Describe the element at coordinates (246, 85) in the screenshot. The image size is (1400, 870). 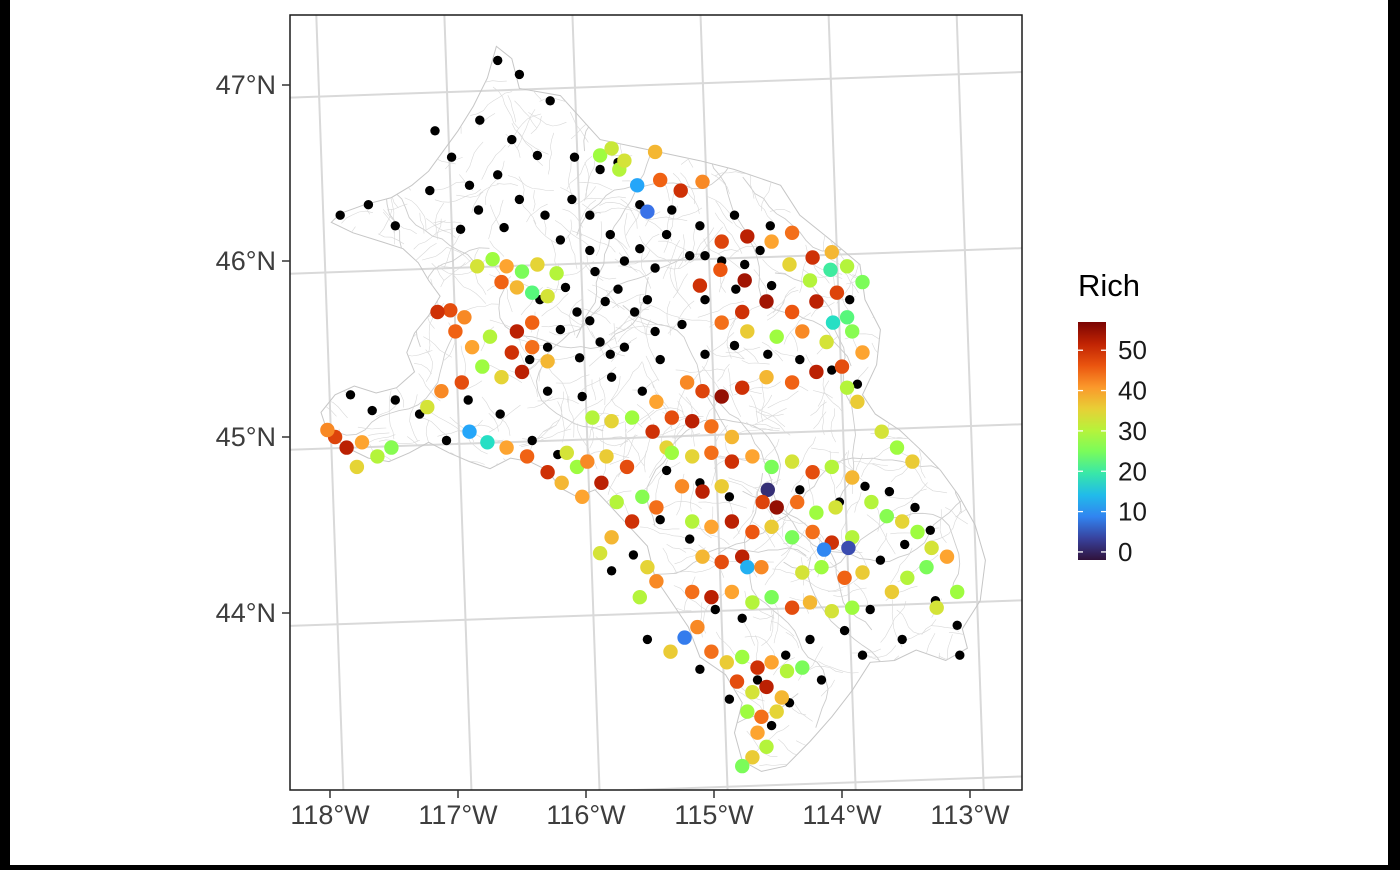
I see `y-tick-label: 47°N` at that location.